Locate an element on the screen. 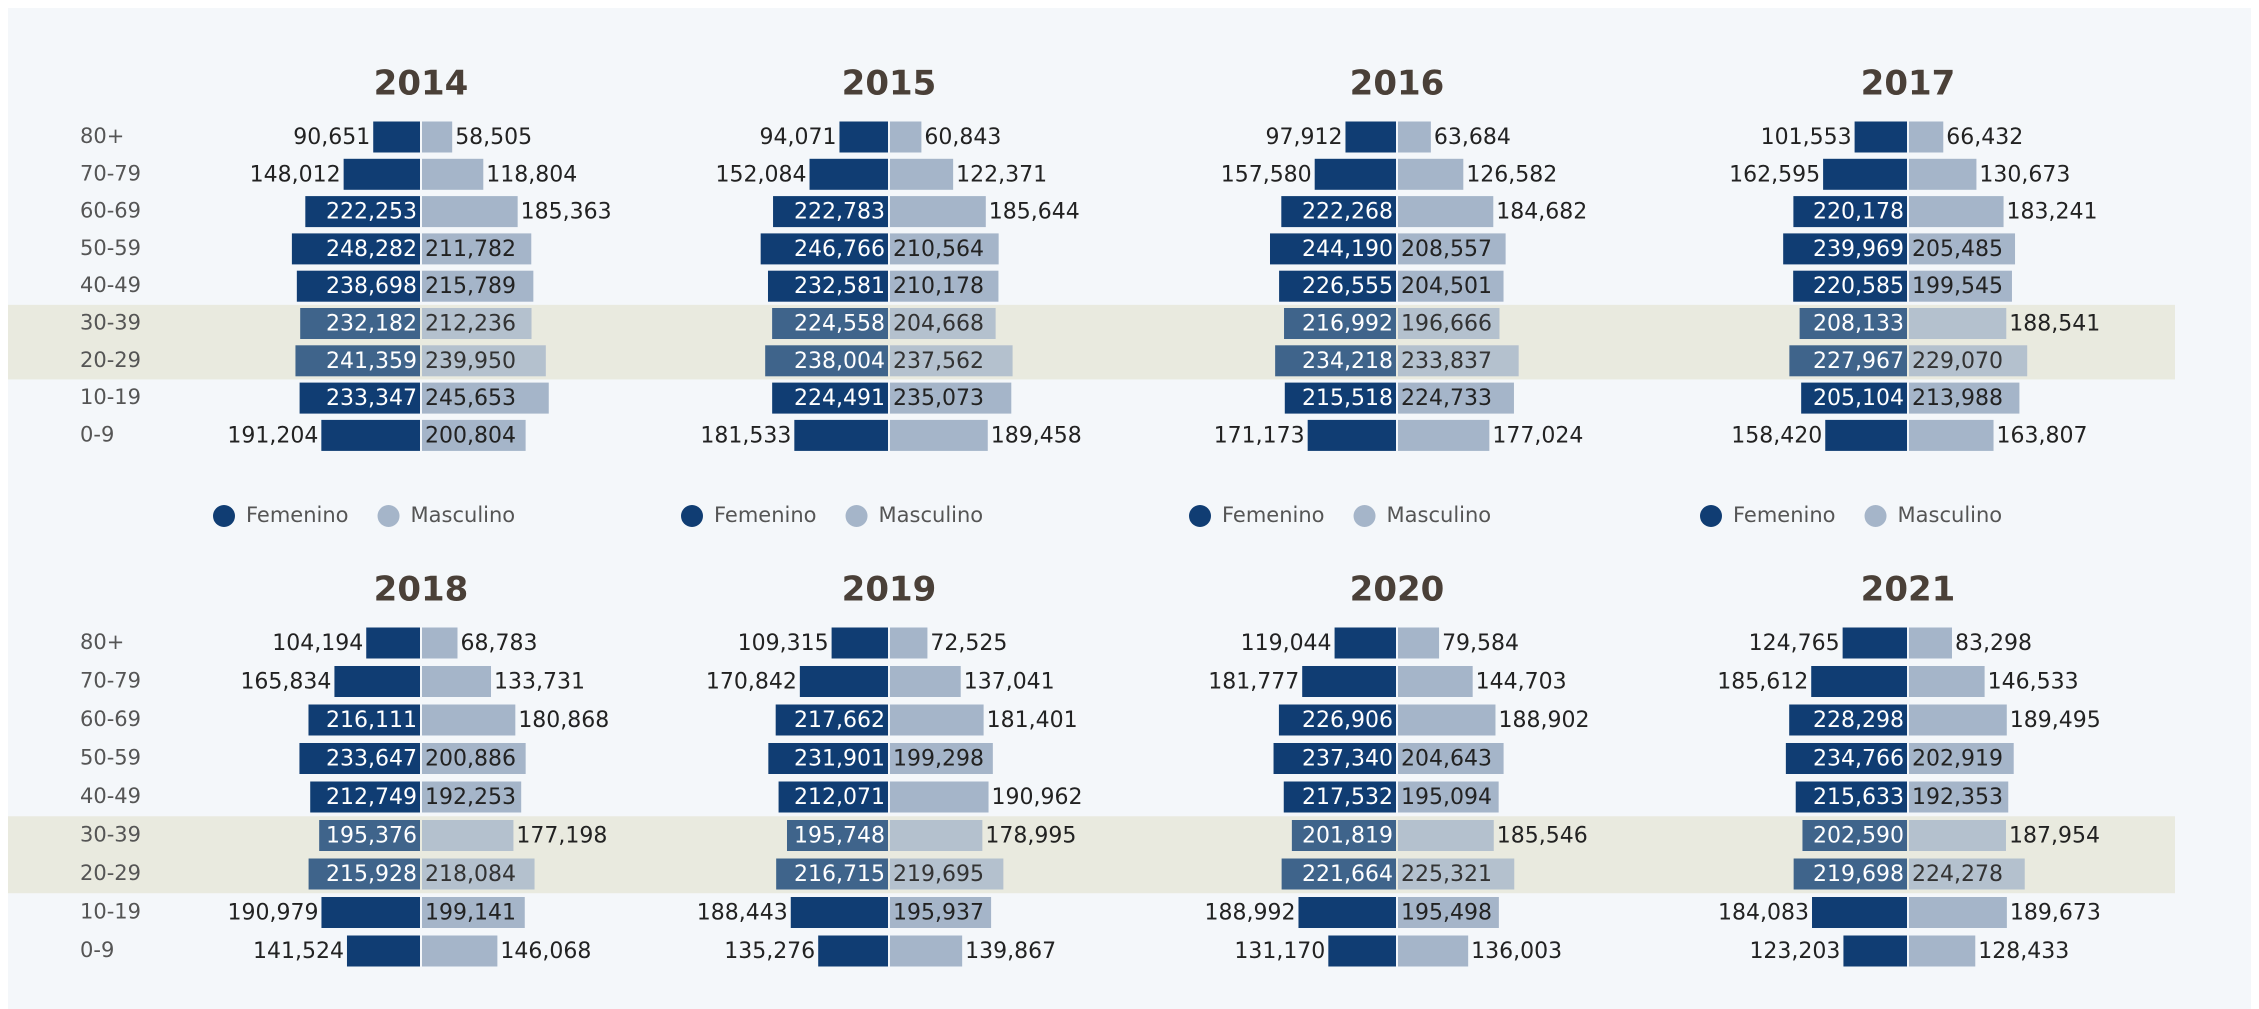  value-label: 226,906 is located at coordinates (1347, 720).